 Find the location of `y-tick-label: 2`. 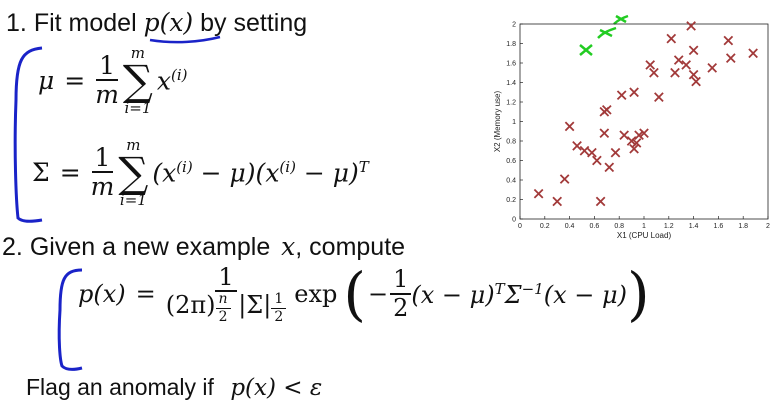

y-tick-label: 2 is located at coordinates (514, 25).